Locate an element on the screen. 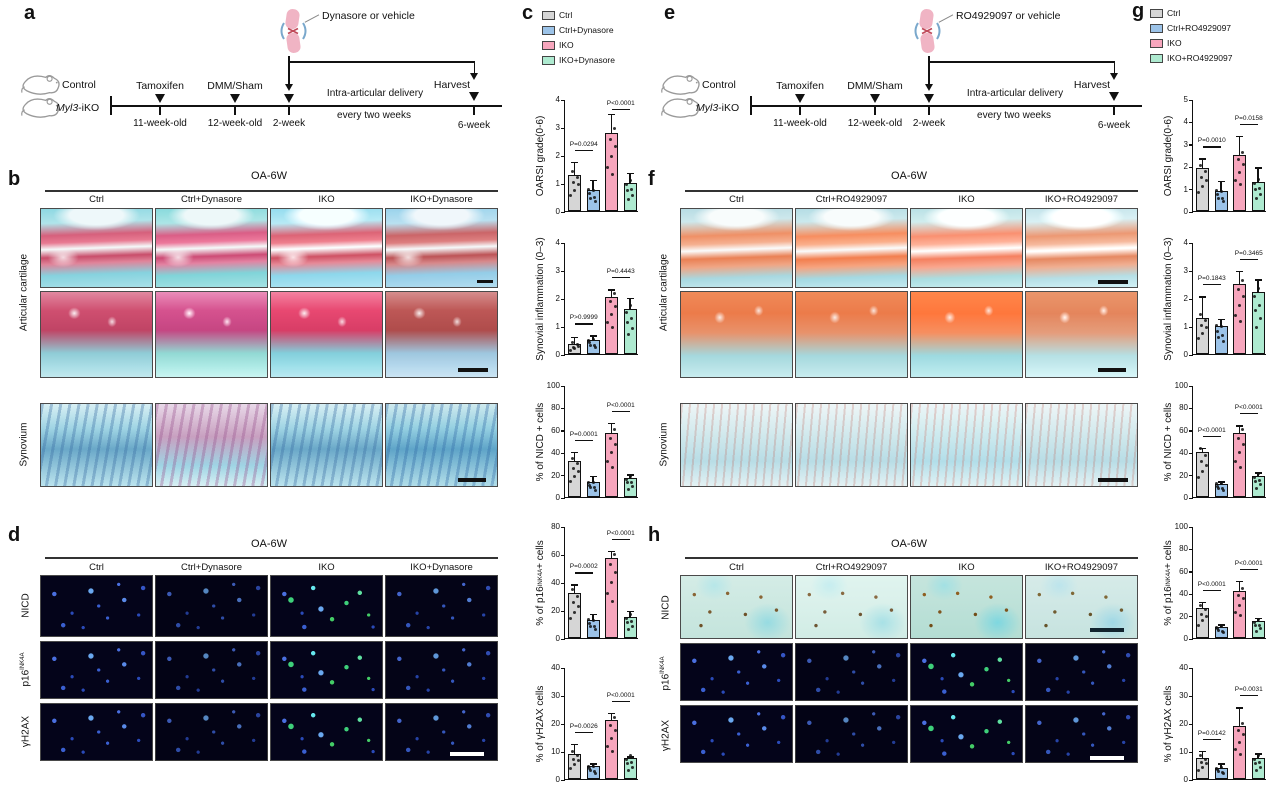 The height and width of the screenshot is (807, 1272). panel-label-c: c is located at coordinates (528, 13).